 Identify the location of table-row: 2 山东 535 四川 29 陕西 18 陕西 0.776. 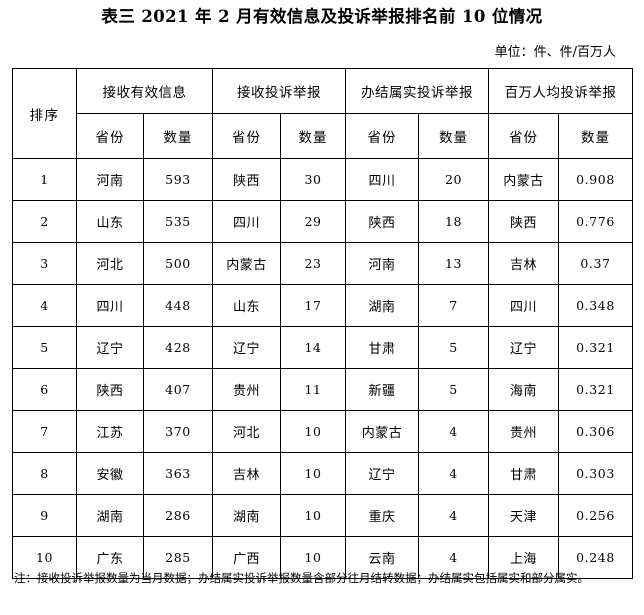
(322, 221).